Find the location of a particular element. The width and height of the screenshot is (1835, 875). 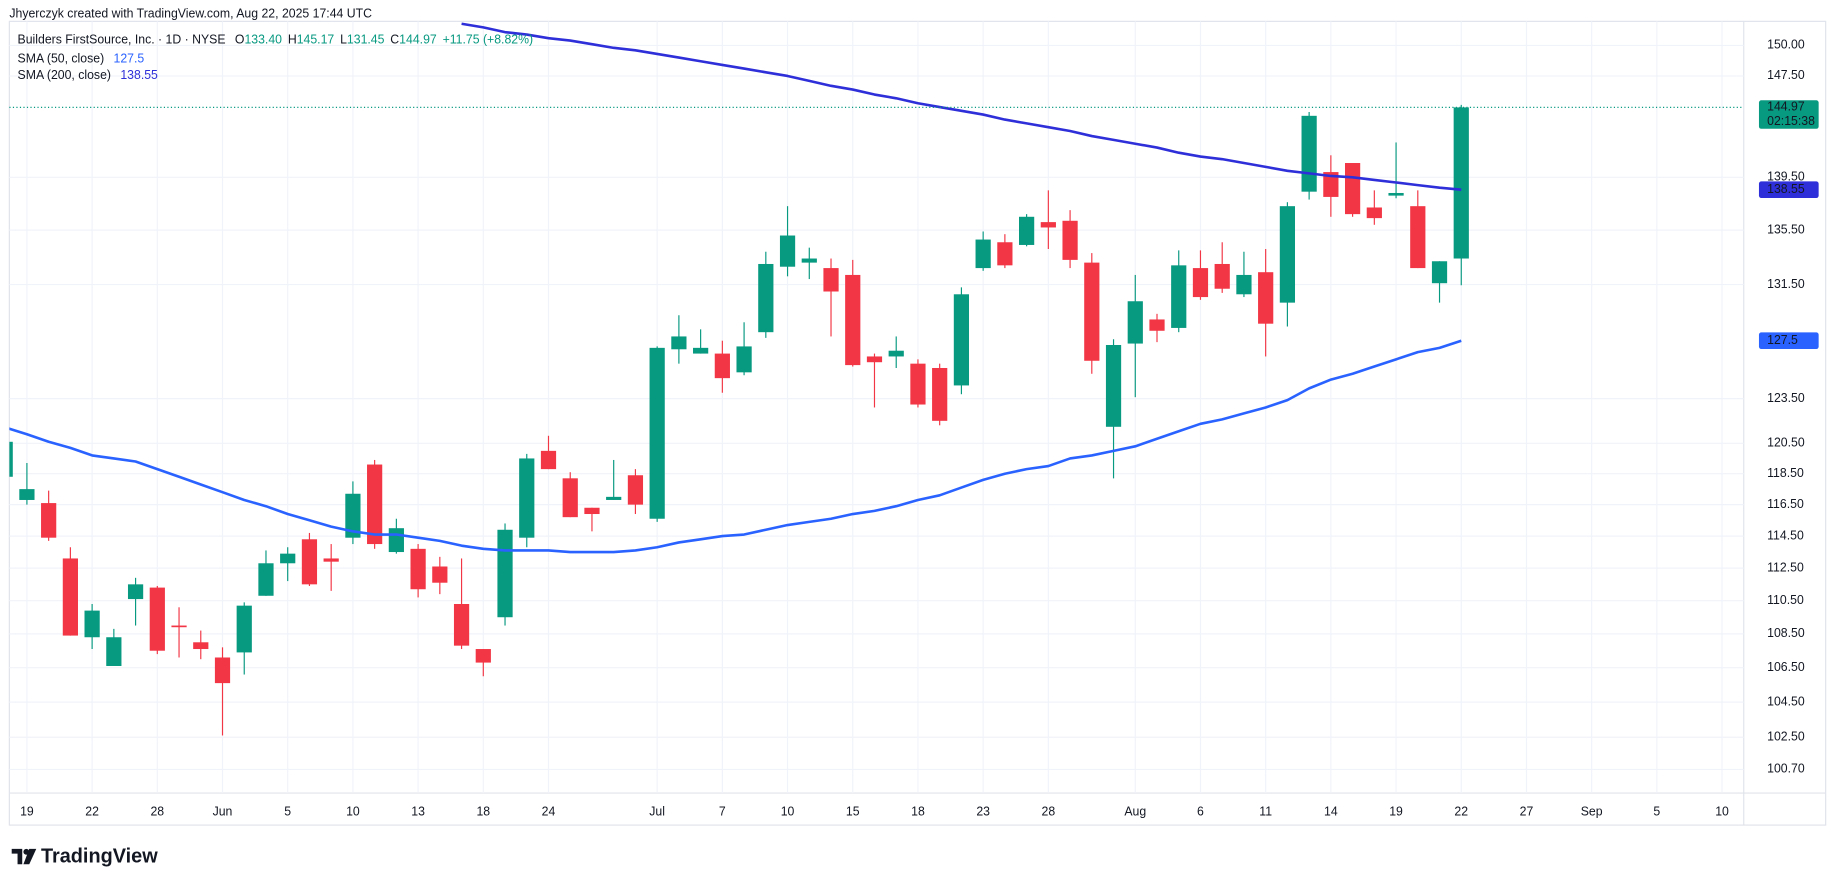

y-tick-label: 139.50 is located at coordinates (1786, 176).